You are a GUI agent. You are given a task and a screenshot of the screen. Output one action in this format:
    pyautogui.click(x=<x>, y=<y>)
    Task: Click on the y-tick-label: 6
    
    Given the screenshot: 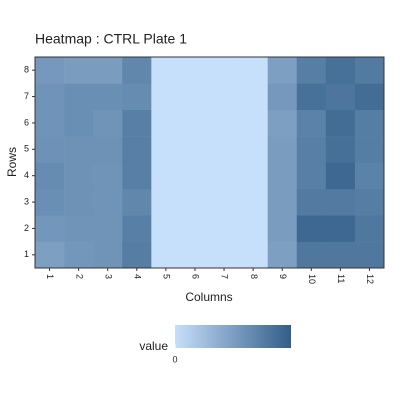 What is the action you would take?
    pyautogui.click(x=26, y=122)
    